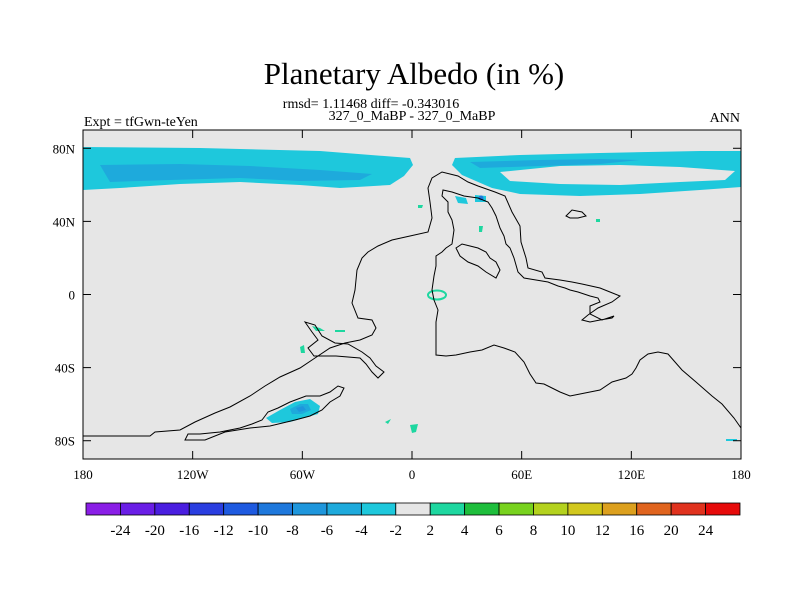  Describe the element at coordinates (72, 295) in the screenshot. I see `y-tick-label-2: 0` at that location.